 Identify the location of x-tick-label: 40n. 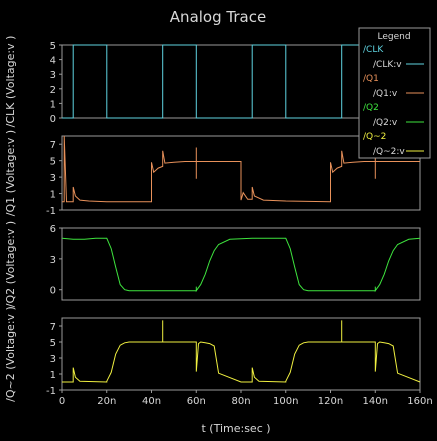
(151, 401).